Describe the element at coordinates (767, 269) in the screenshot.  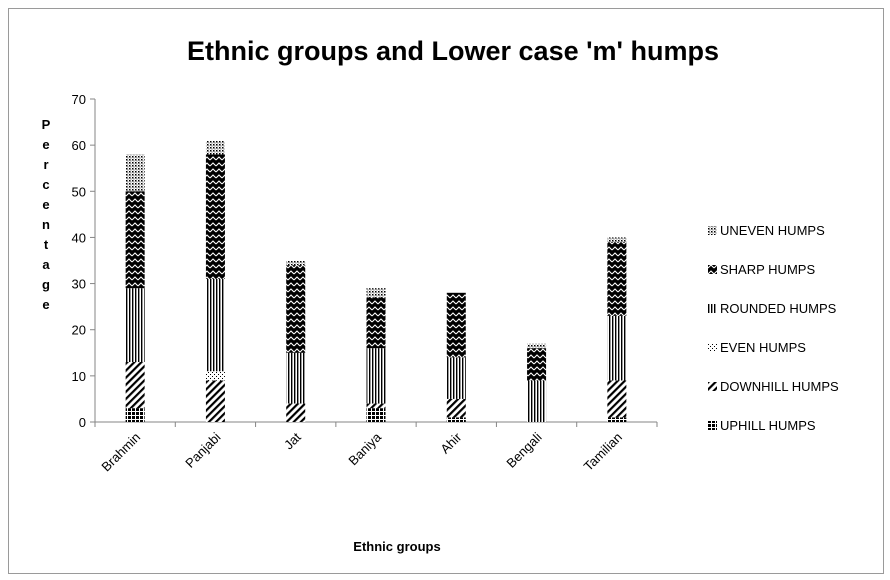
I see `legend-label: SHARP HUMPS` at that location.